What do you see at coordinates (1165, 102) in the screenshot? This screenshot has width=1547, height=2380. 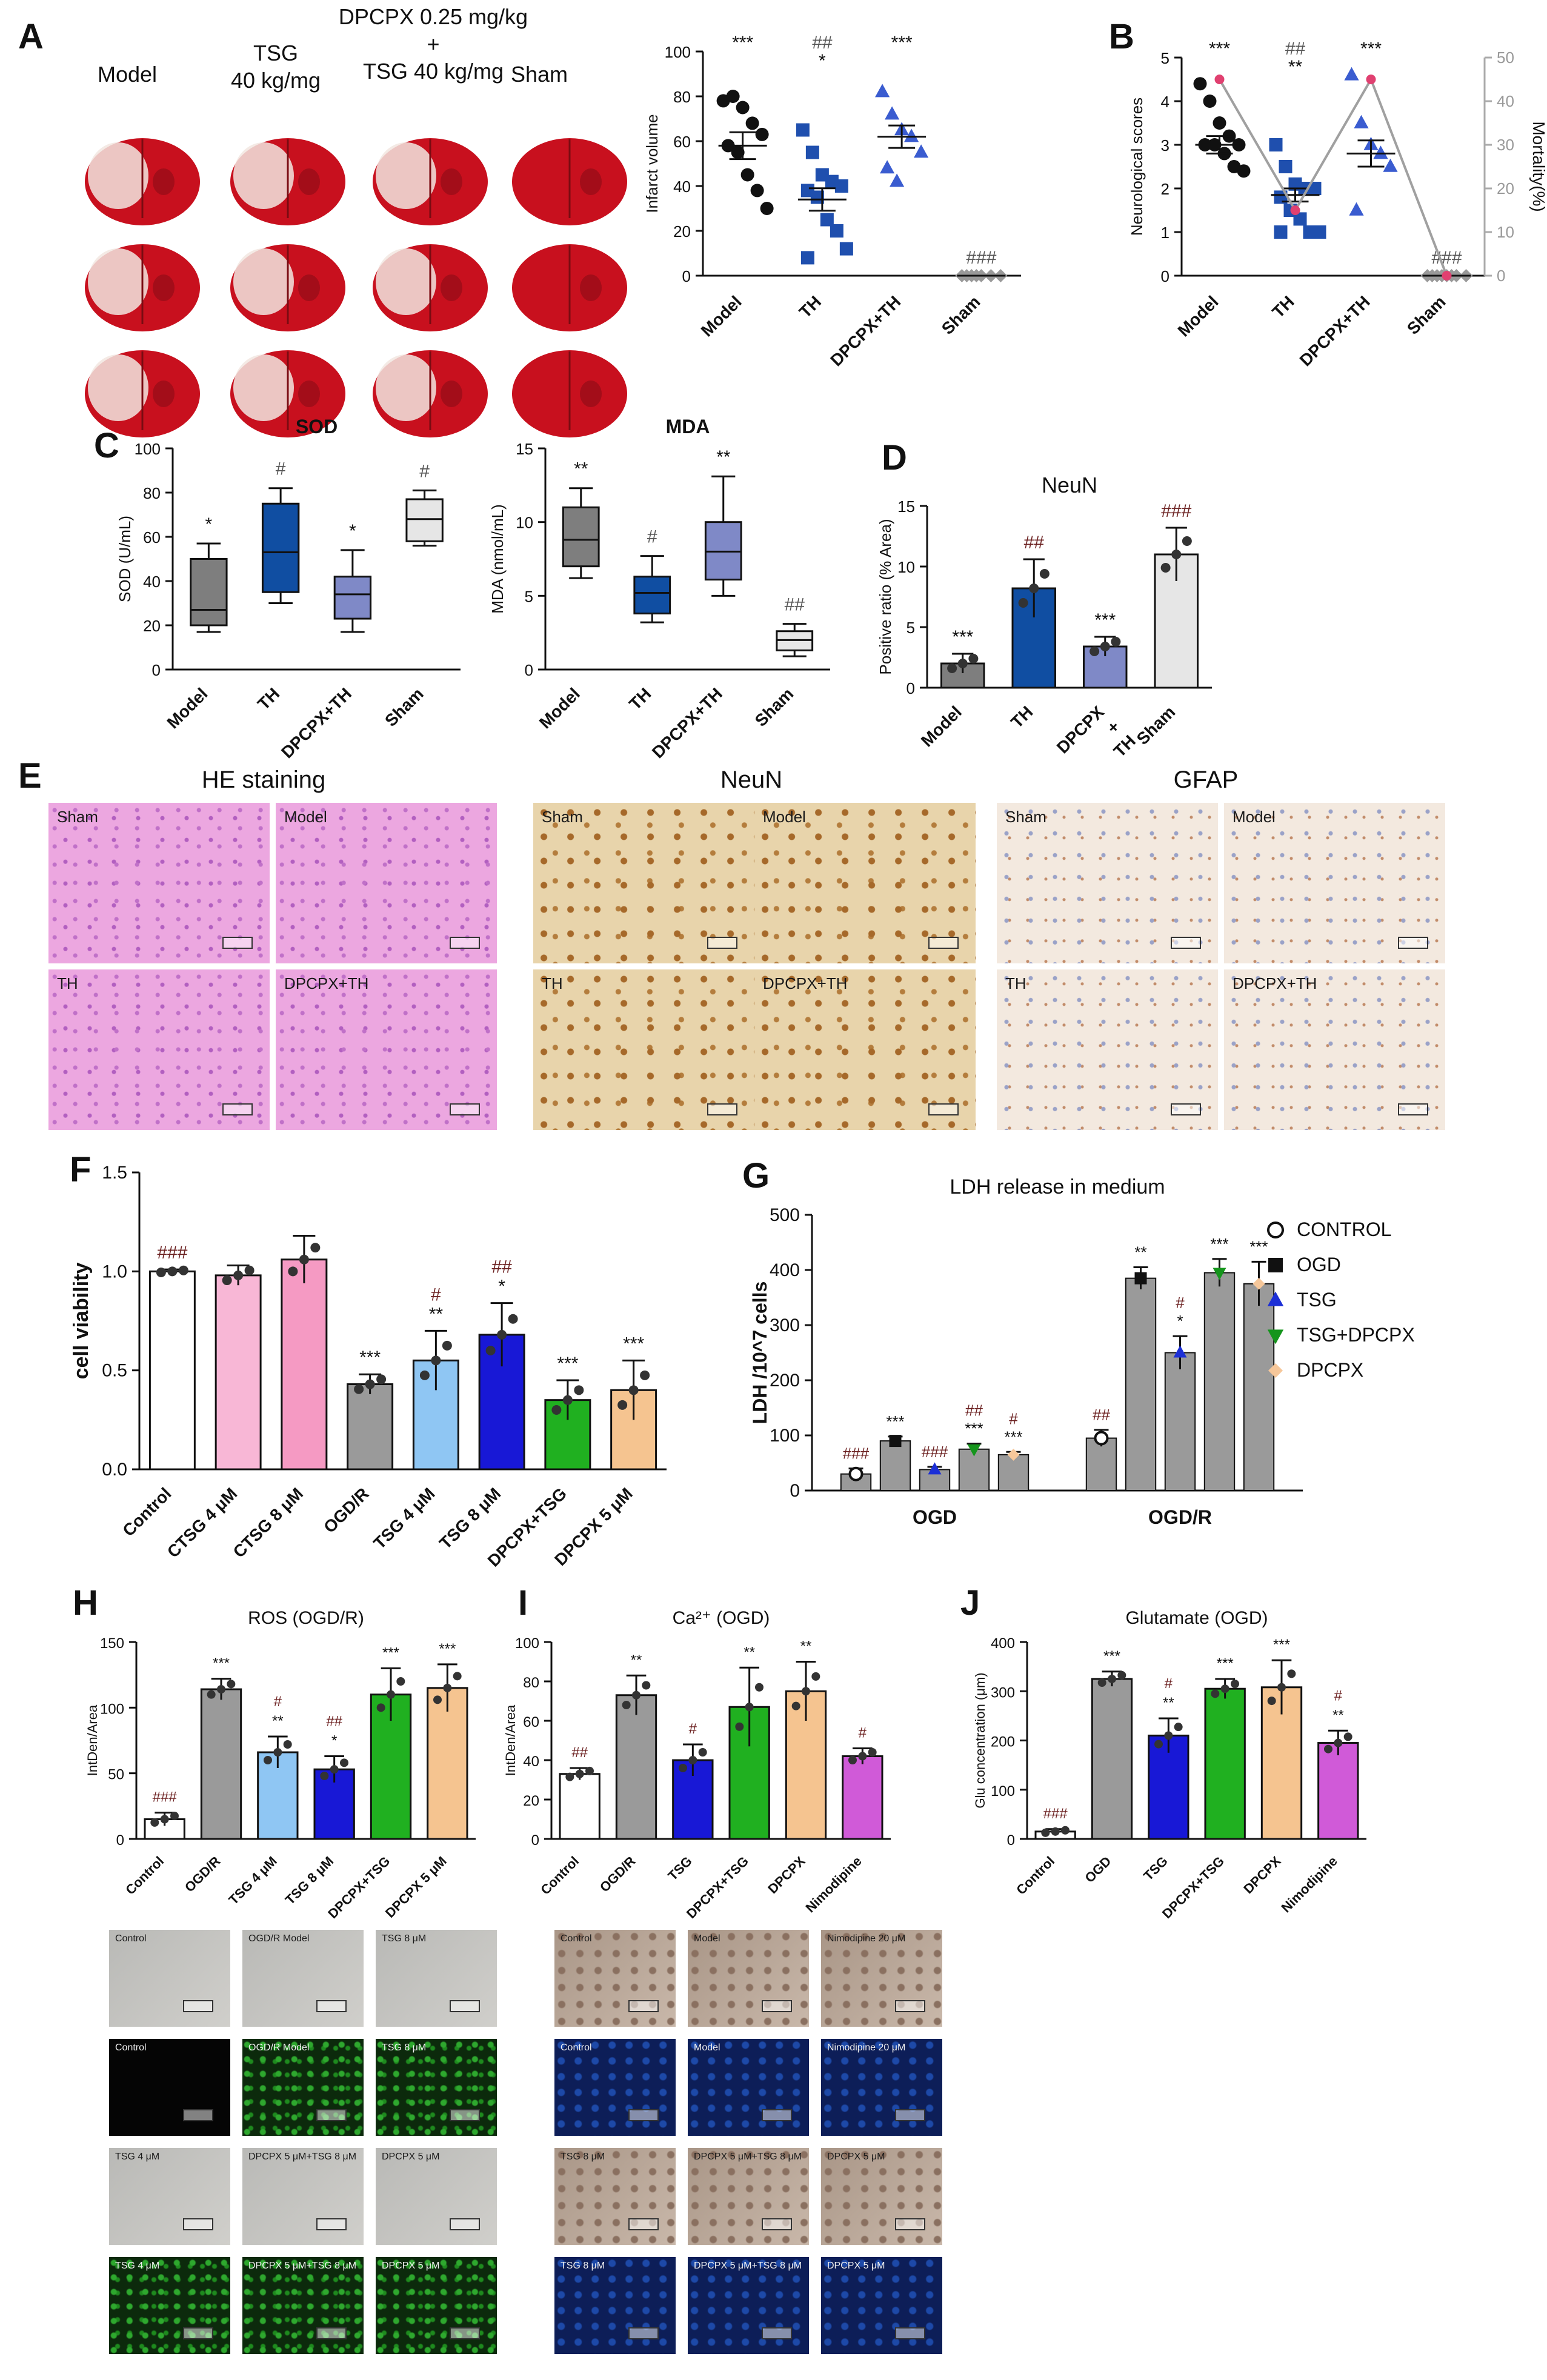 I see `y-tick-label: 4` at bounding box center [1165, 102].